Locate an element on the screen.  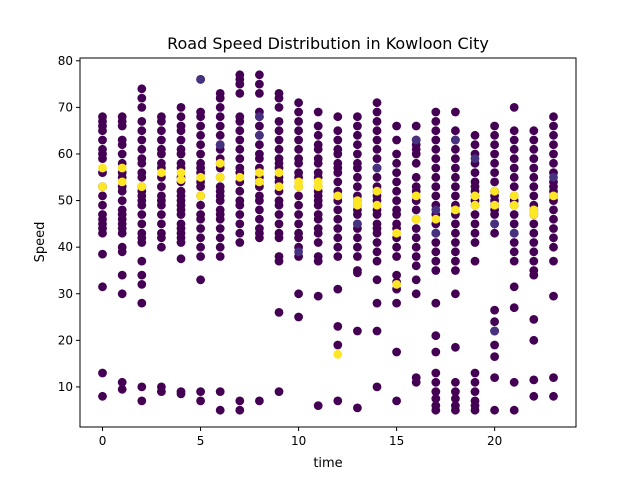
y-tick-label: 80 is located at coordinates (65, 61).